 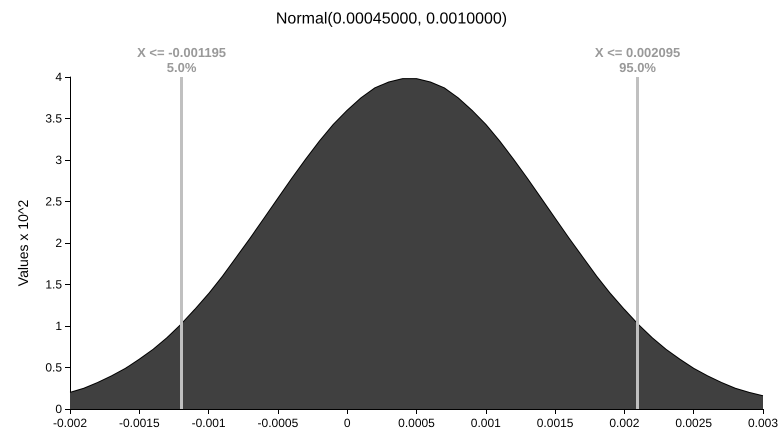 I want to click on y-tick-label: 1, so click(x=58, y=326).